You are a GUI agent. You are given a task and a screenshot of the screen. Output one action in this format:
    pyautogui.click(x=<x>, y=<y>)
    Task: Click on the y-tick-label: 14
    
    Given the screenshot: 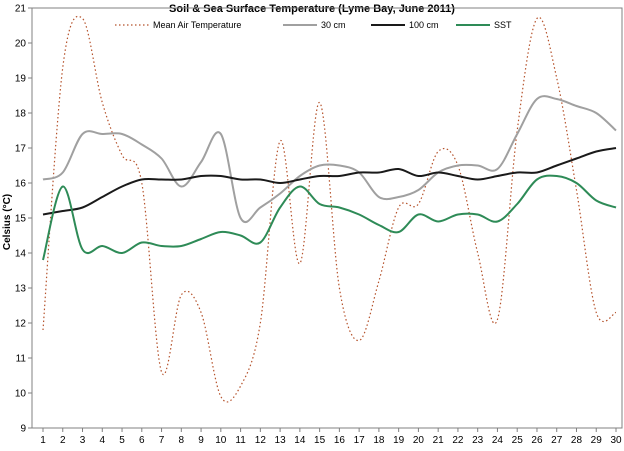 What is the action you would take?
    pyautogui.click(x=21, y=254)
    